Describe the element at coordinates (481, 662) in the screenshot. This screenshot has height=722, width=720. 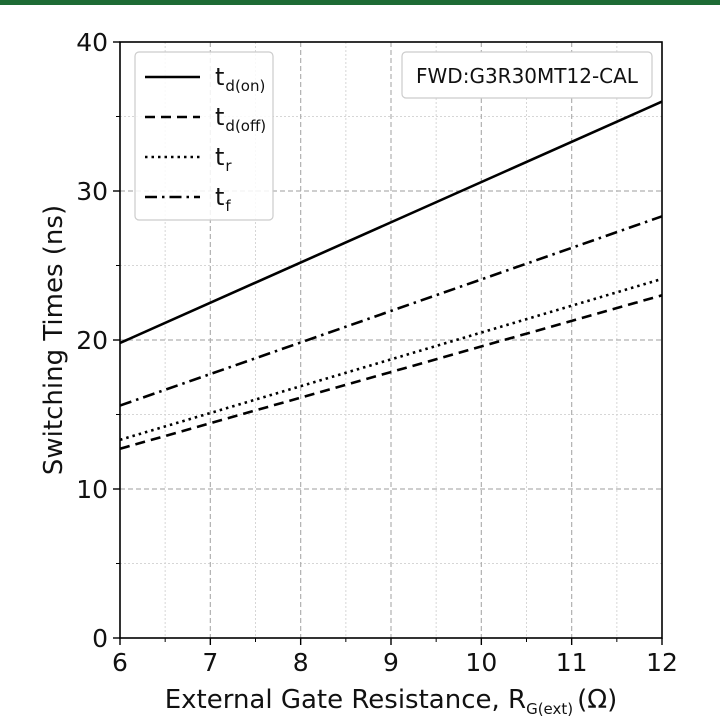
I see `x-tick-label: 10` at that location.